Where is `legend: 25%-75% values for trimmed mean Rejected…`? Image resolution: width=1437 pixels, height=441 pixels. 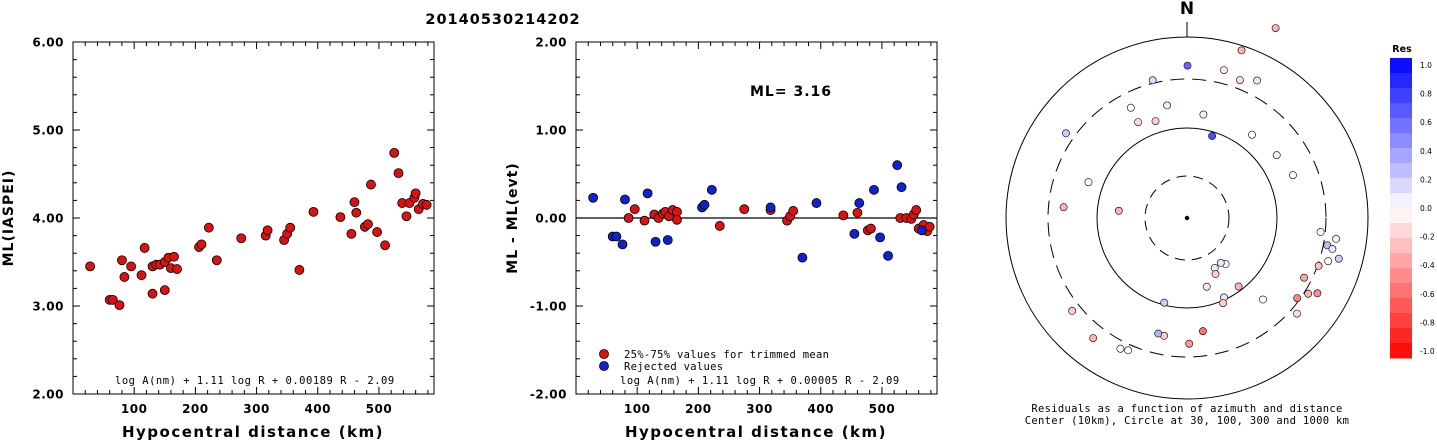
legend: 25%-75% values for trimmed mean Rejected… is located at coordinates (714, 361).